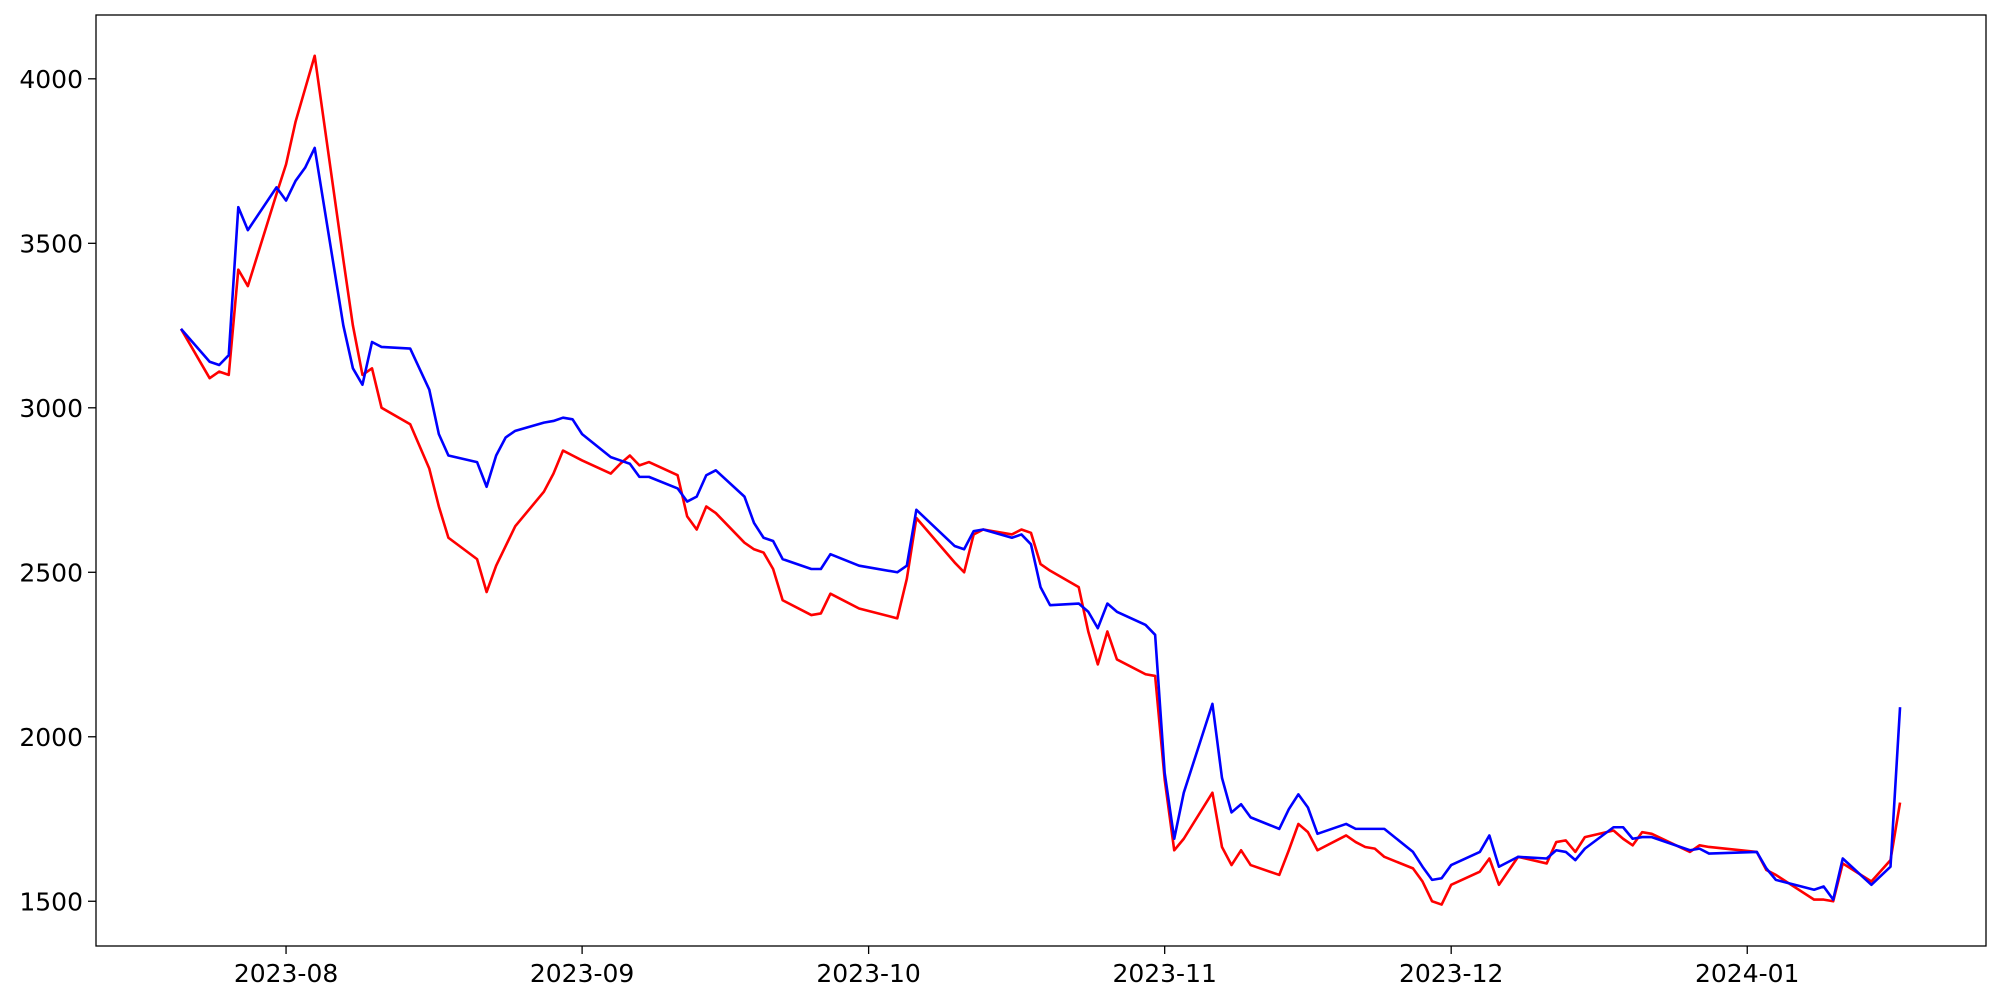 The width and height of the screenshot is (2000, 1000). Describe the element at coordinates (868, 973) in the screenshot. I see `x-tick-label: 2023-10` at that location.